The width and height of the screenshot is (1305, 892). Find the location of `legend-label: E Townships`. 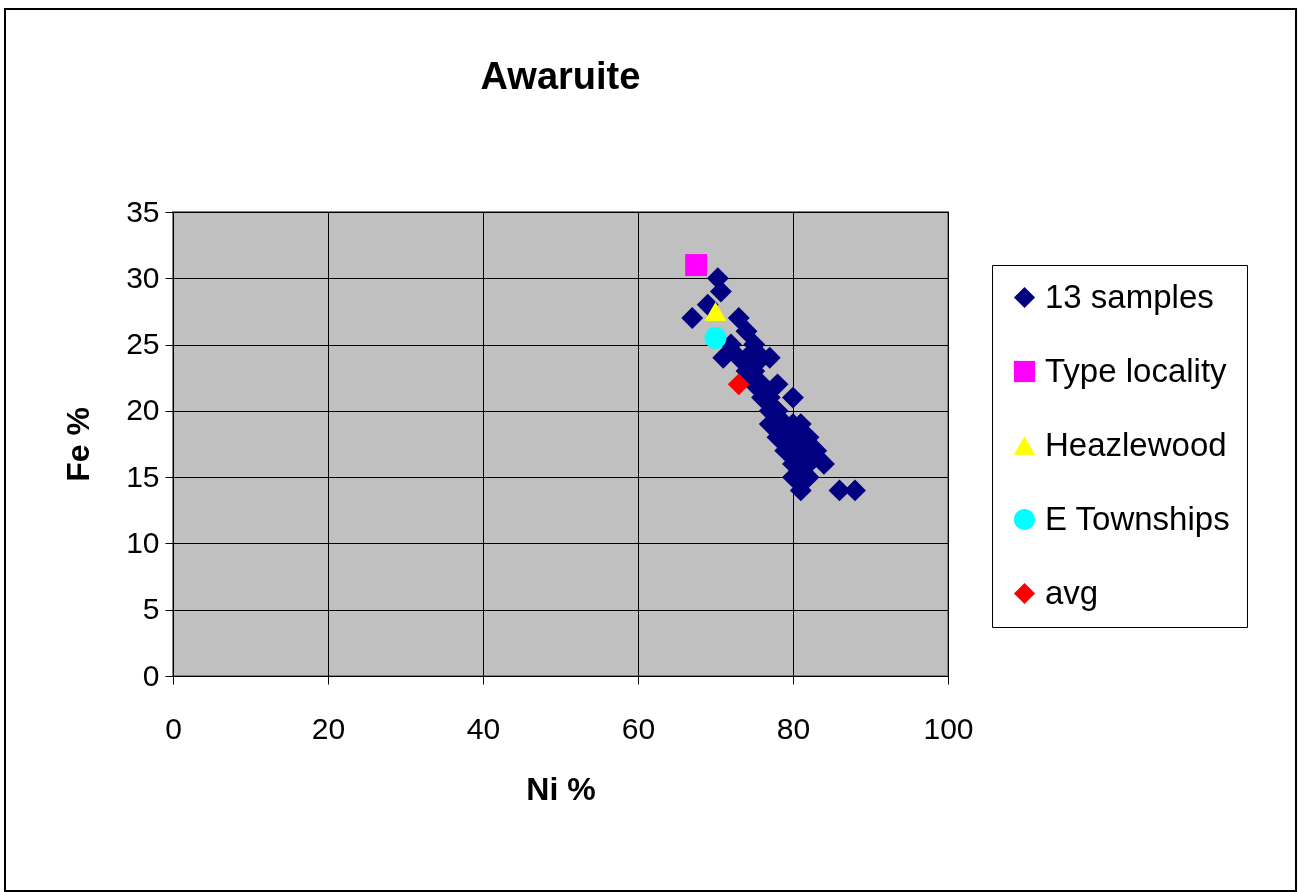

legend-label: E Townships is located at coordinates (1137, 518).